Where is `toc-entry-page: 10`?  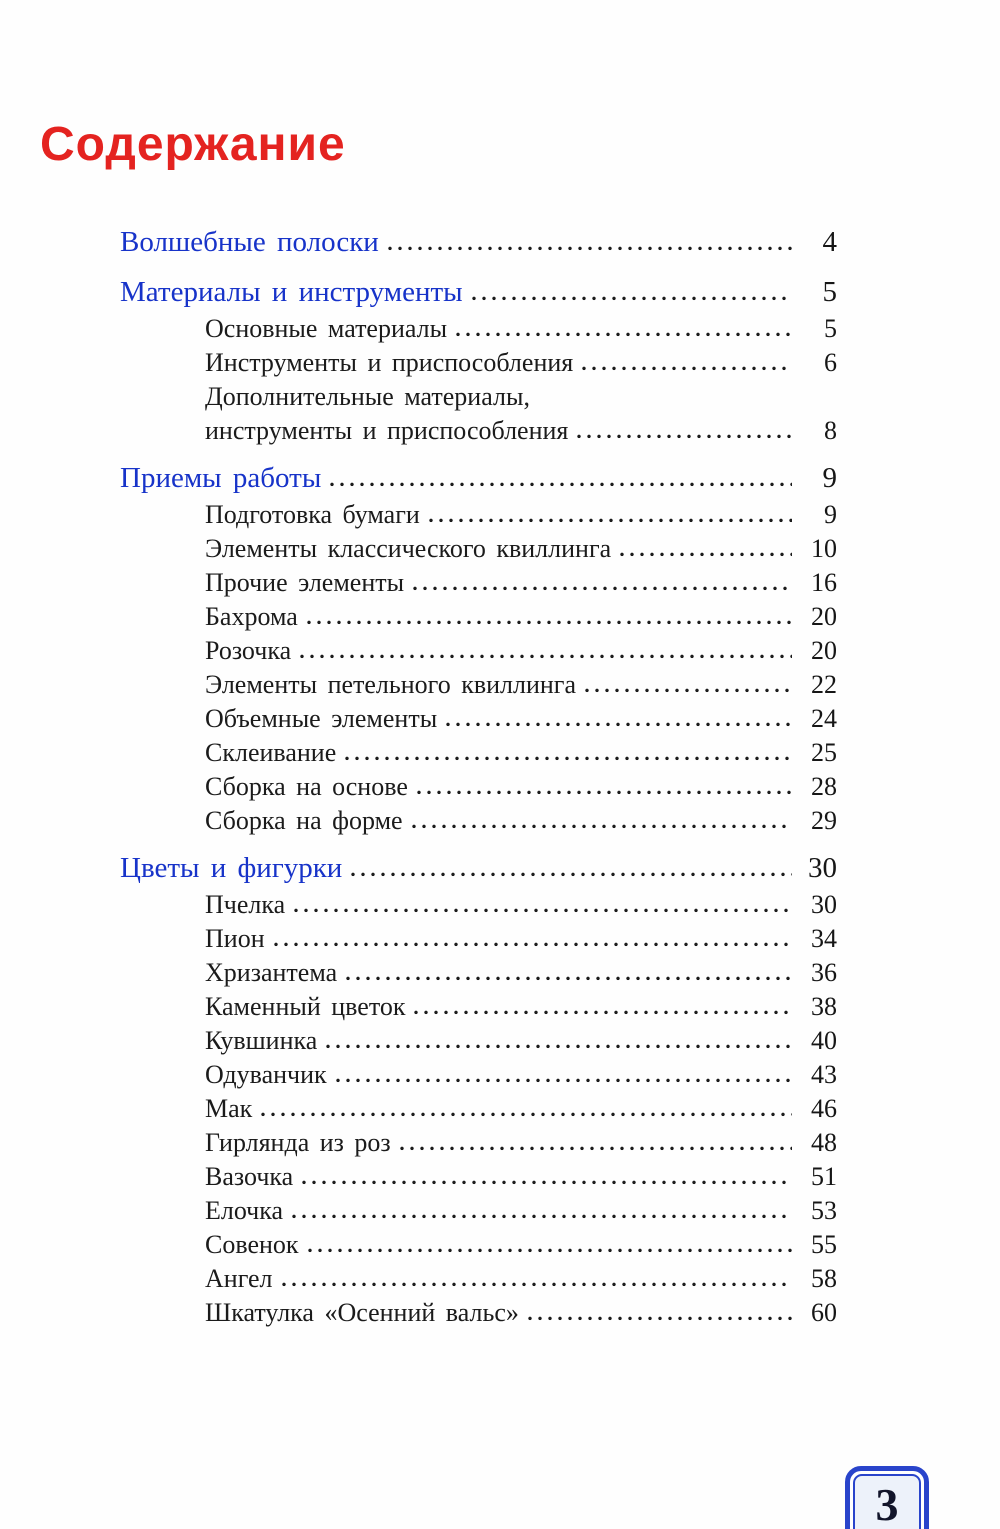 toc-entry-page: 10 is located at coordinates (824, 548).